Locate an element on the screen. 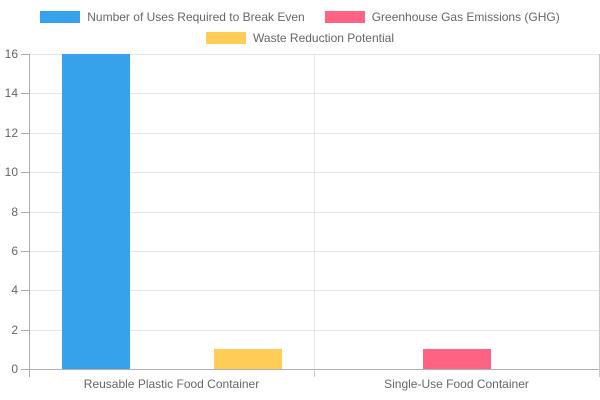 Image resolution: width=600 pixels, height=400 pixels. y-tick-label-12: 12 is located at coordinates (11, 133).